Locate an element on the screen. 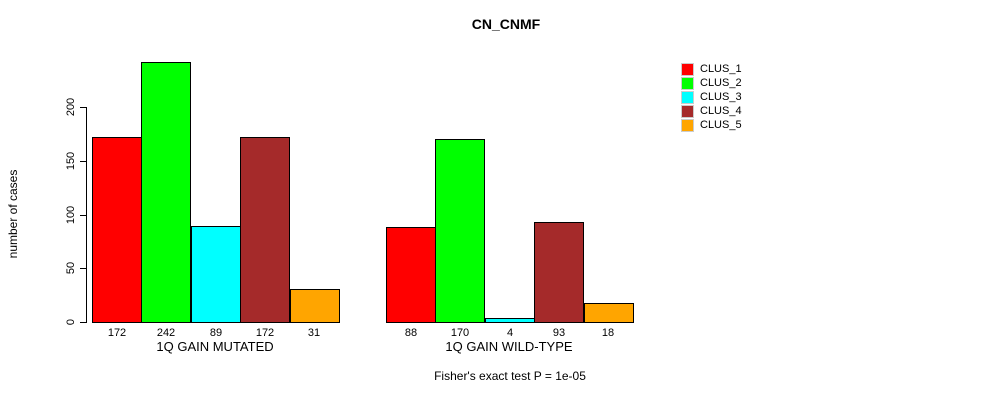 The height and width of the screenshot is (400, 990). y-tick-label: 50 is located at coordinates (71, 268).